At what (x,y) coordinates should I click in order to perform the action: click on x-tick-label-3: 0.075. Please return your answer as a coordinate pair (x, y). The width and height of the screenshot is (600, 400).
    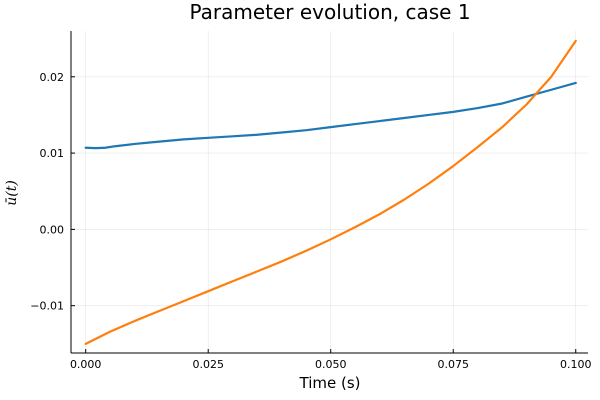
    Looking at the image, I should click on (453, 364).